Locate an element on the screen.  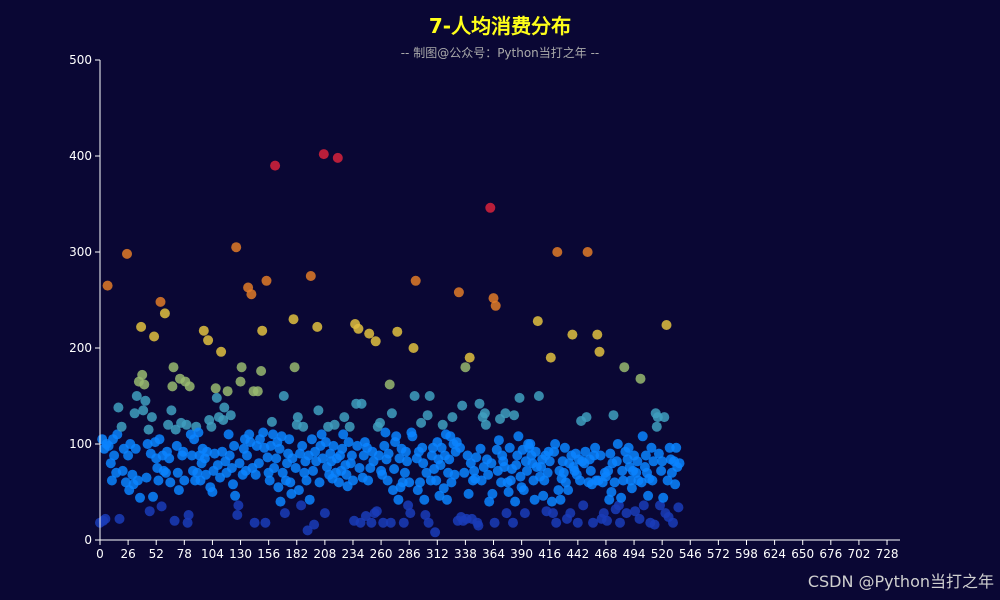
x-tick-label: 572 is located at coordinates (718, 554).